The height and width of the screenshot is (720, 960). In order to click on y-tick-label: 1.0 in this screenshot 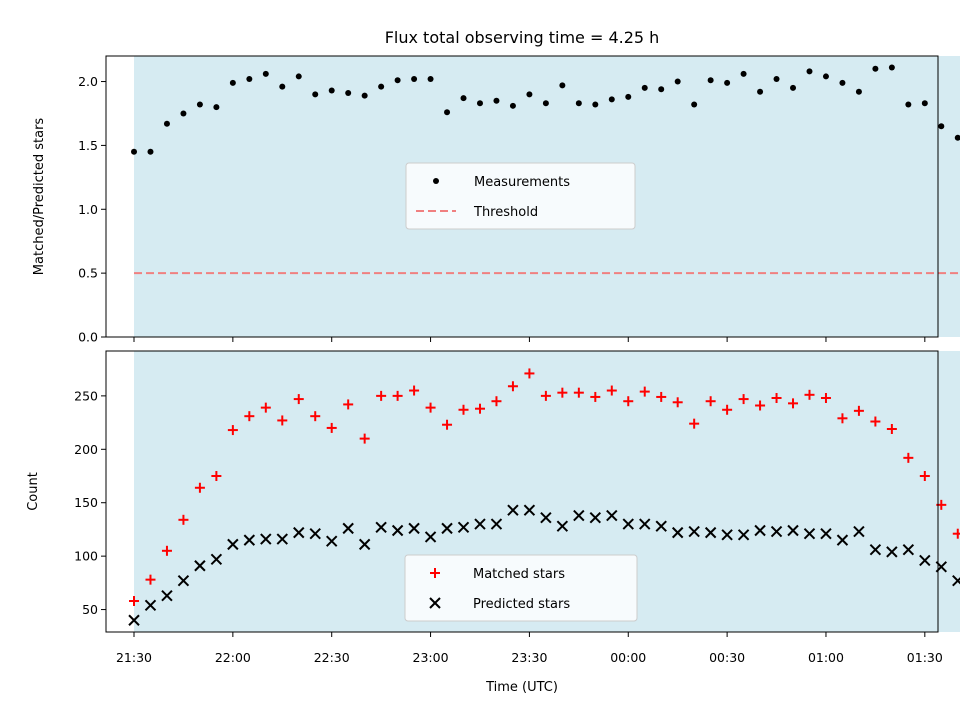, I will do `click(88, 209)`.